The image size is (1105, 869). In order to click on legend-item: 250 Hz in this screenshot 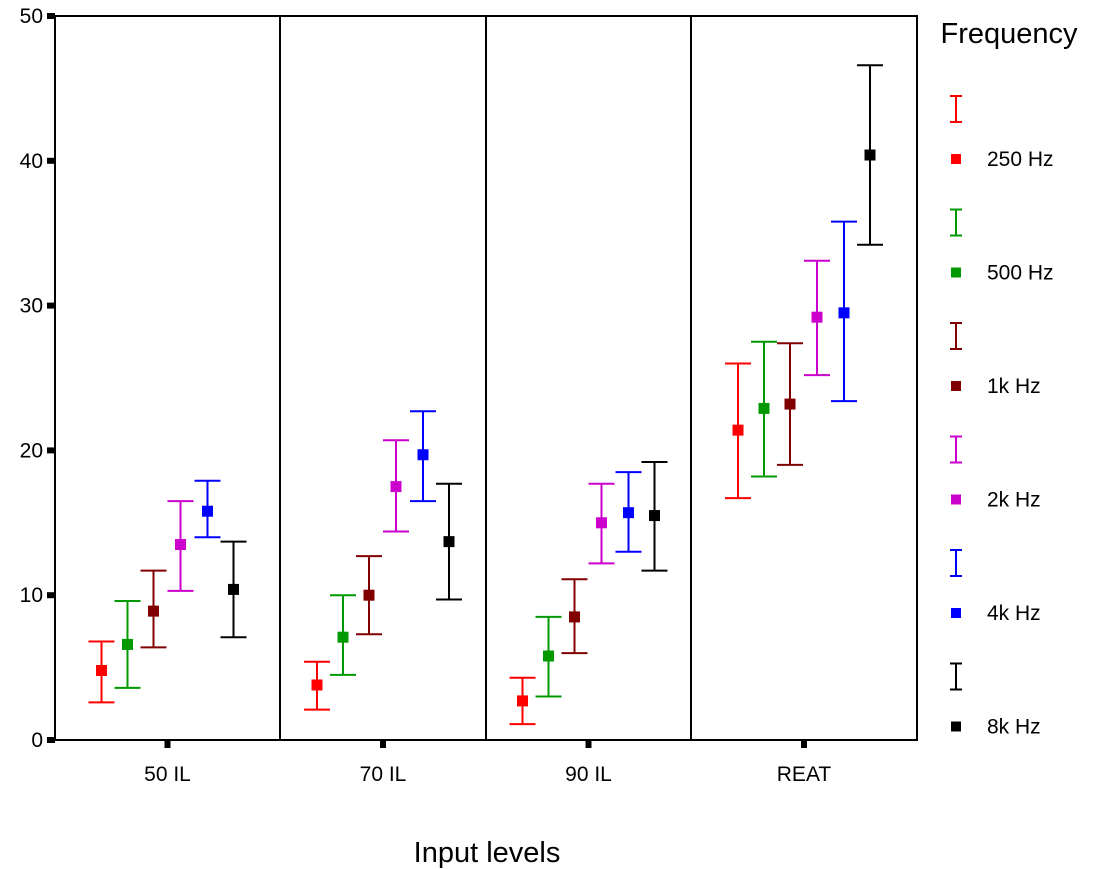, I will do `click(1002, 133)`.